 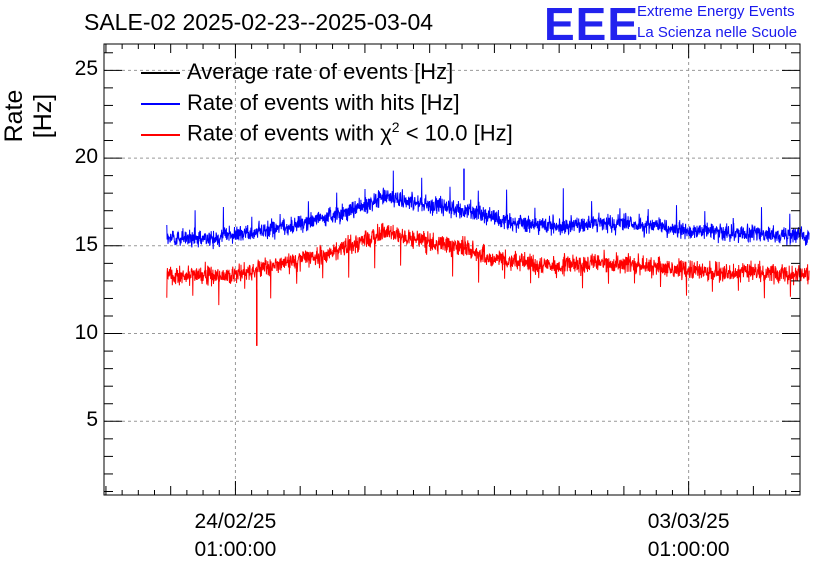 What do you see at coordinates (688, 521) in the screenshot?
I see `x-tick-label-date: 03/03/25` at bounding box center [688, 521].